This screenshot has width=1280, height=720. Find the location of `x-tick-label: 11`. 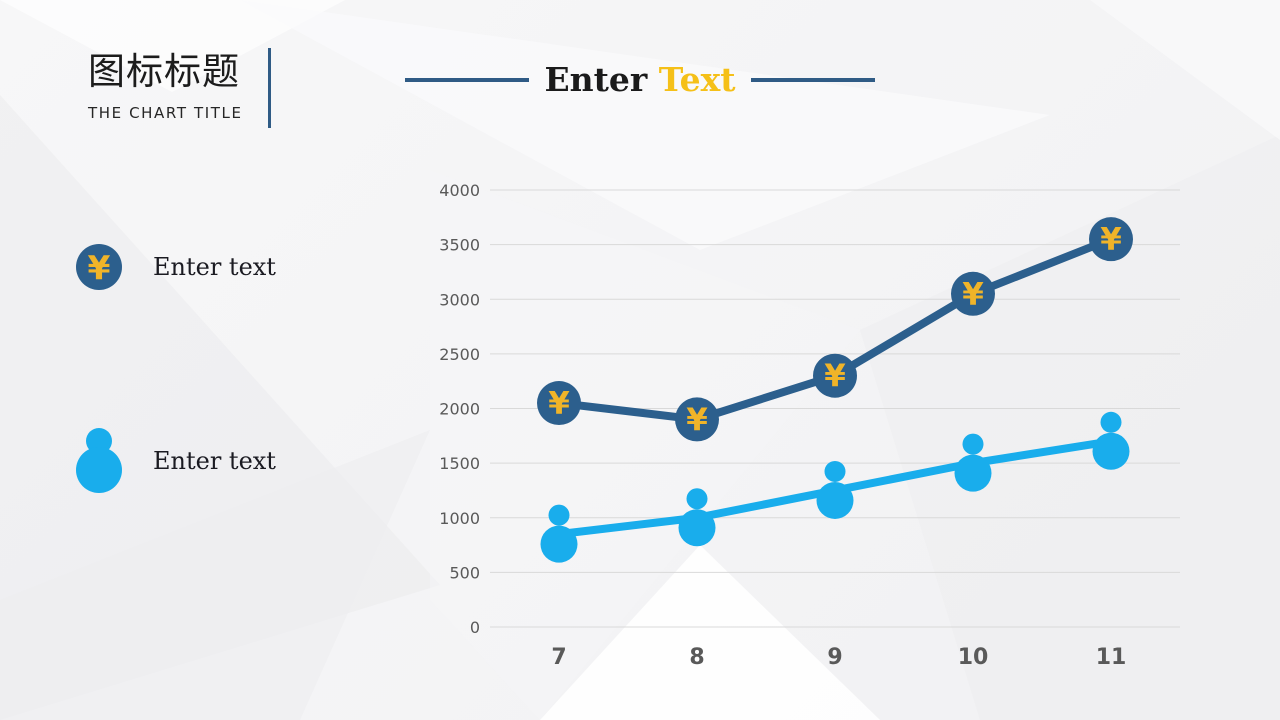

x-tick-label: 11 is located at coordinates (1111, 657).